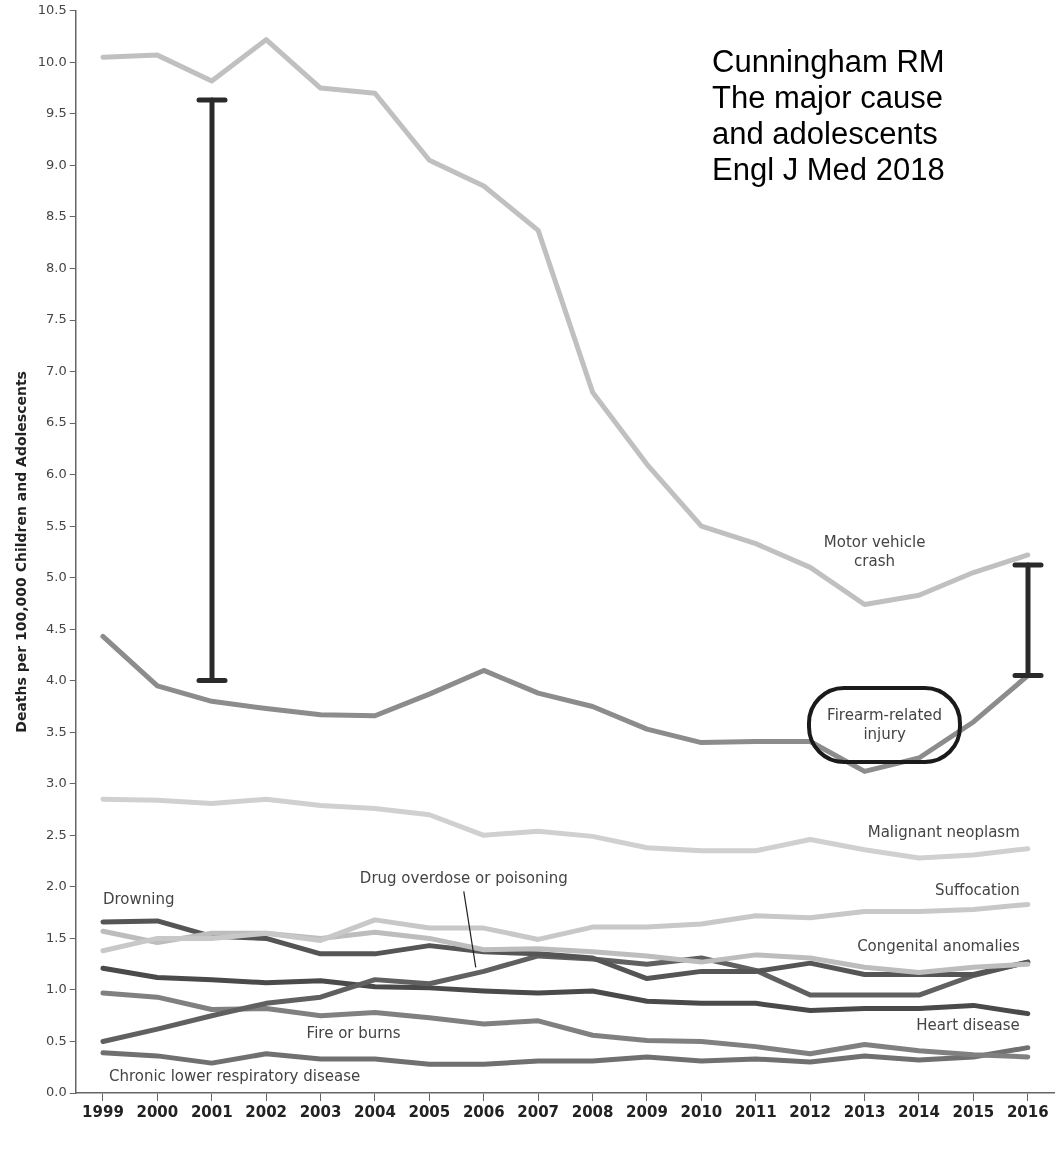 This screenshot has height=1165, width=1055. Describe the element at coordinates (968, 1024) in the screenshot. I see `series-label: Heart disease` at that location.